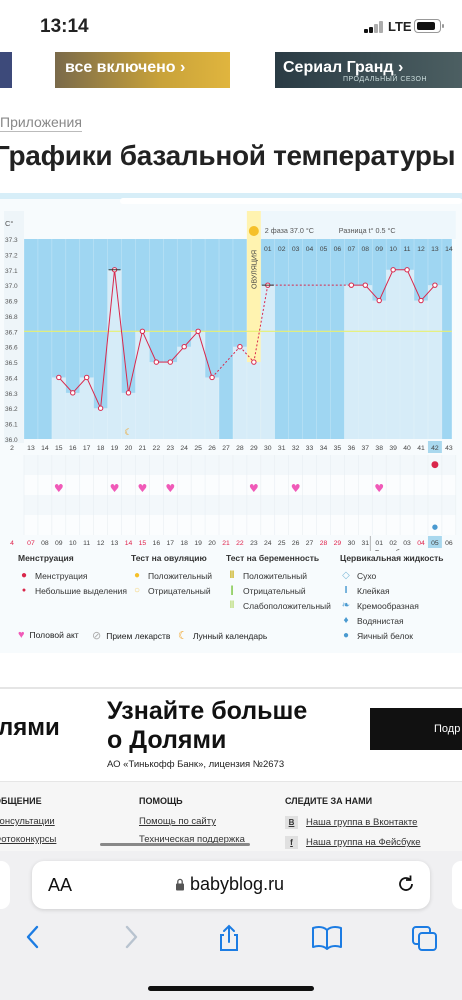 The image size is (462, 1000). What do you see at coordinates (366, 249) in the screenshot?
I see `phase-day-label: 08` at bounding box center [366, 249].